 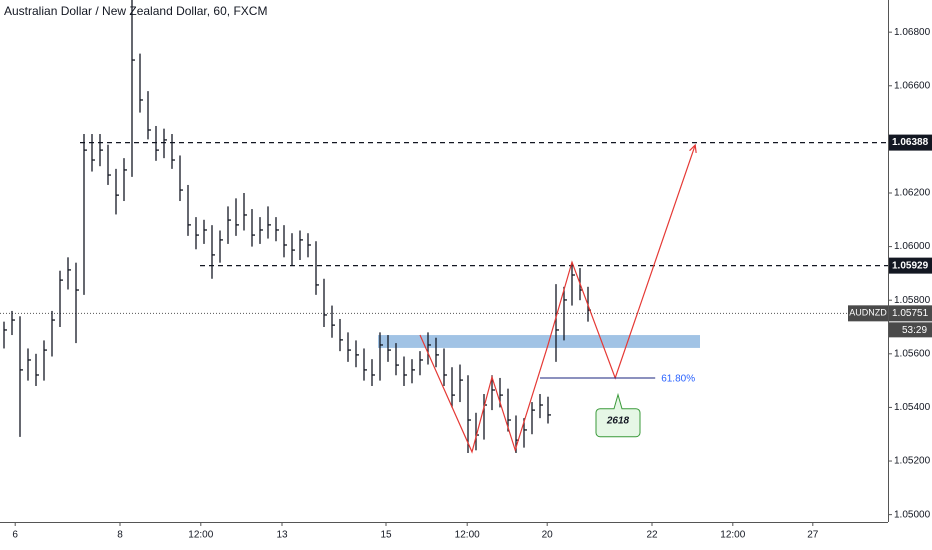 What do you see at coordinates (912, 300) in the screenshot?
I see `y-tick-label: 1.05800` at bounding box center [912, 300].